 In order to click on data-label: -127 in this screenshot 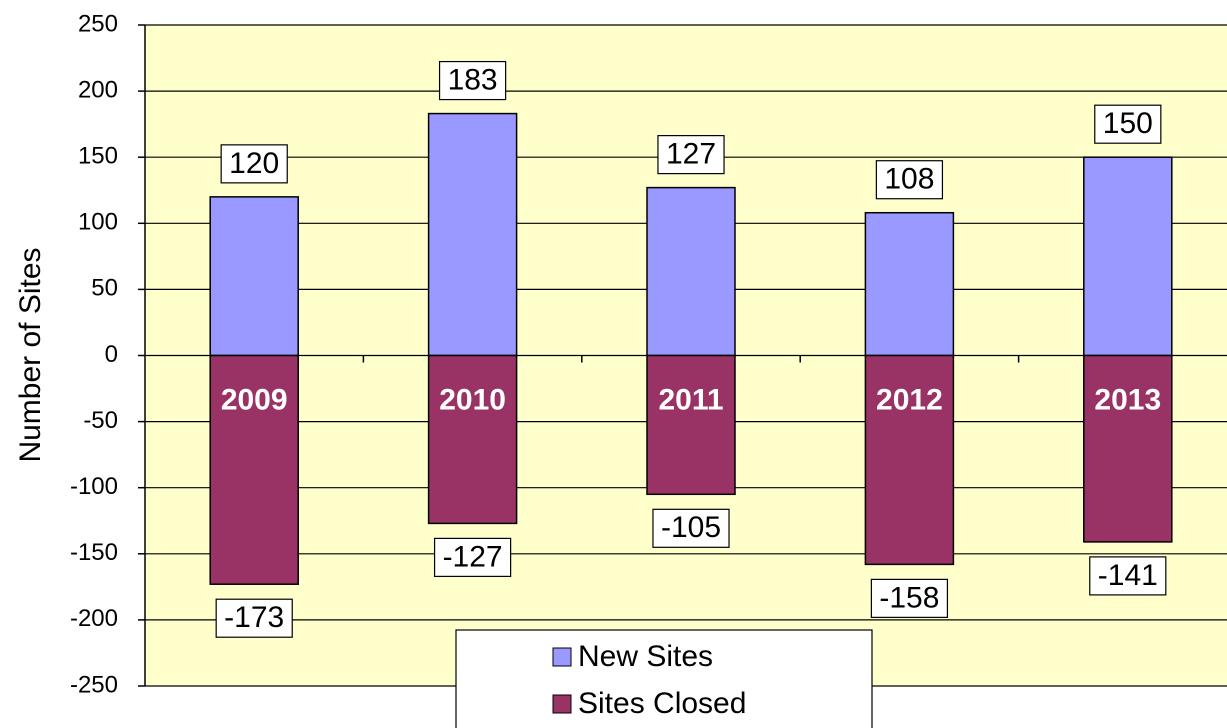, I will do `click(473, 556)`.